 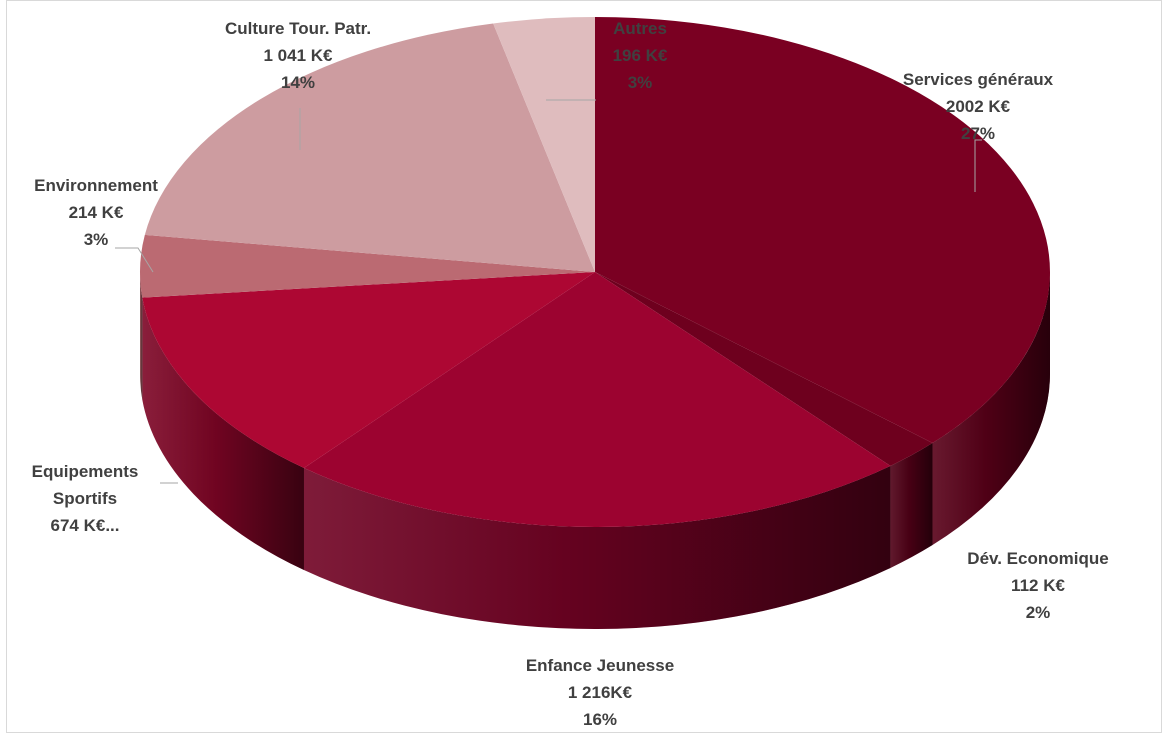 What do you see at coordinates (298, 28) in the screenshot?
I see `slice-name: Culture Tour. Patr.` at bounding box center [298, 28].